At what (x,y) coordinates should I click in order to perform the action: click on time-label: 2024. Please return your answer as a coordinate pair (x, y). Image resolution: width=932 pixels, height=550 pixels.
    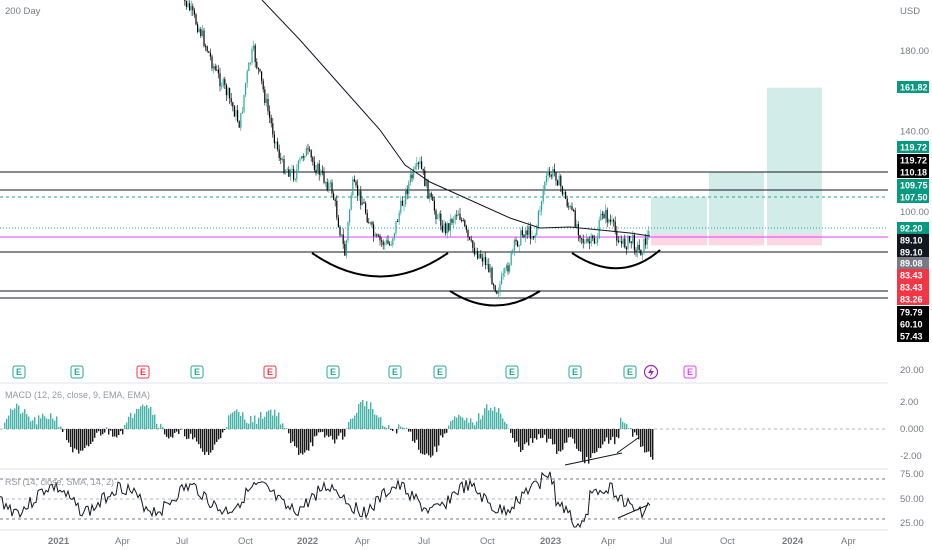
    Looking at the image, I should click on (793, 541).